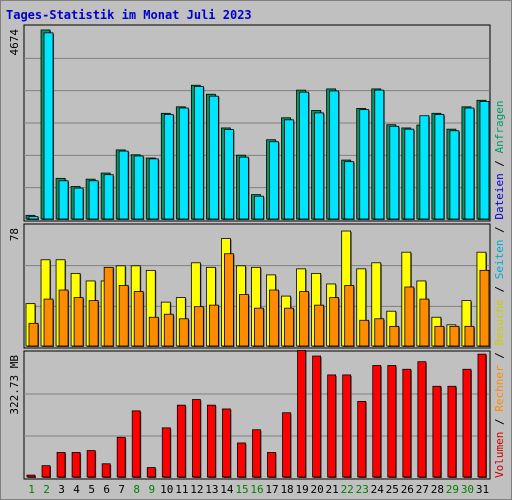 This screenshot has height=500, width=512. What do you see at coordinates (422, 489) in the screenshot?
I see `x-tick-label: 27` at bounding box center [422, 489].